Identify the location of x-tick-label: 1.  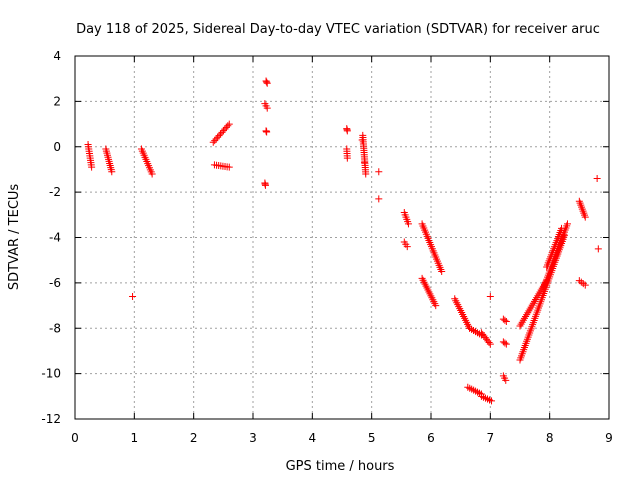
(135, 438).